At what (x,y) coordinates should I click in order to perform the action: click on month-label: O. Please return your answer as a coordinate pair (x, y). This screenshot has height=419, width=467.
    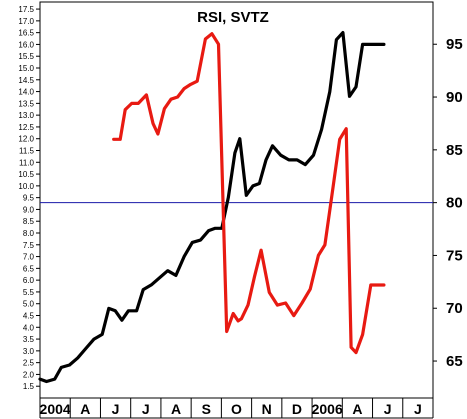
    Looking at the image, I should click on (236, 409).